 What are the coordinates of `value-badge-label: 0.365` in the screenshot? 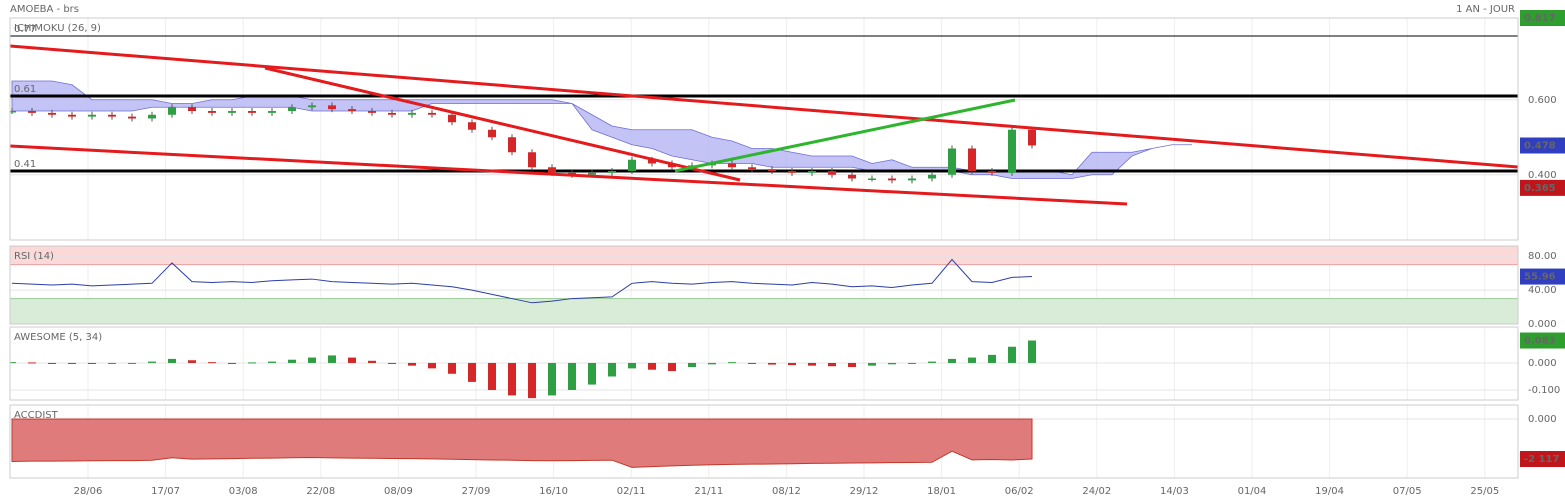 It's located at (1540, 188).